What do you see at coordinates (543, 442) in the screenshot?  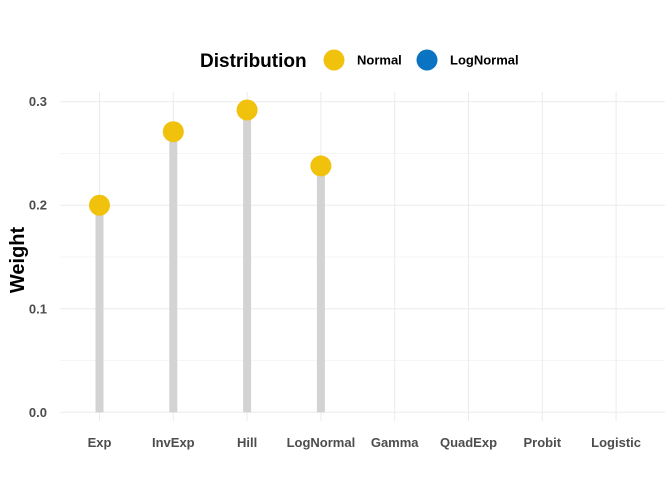 I see `x-tick-label: Probit` at bounding box center [543, 442].